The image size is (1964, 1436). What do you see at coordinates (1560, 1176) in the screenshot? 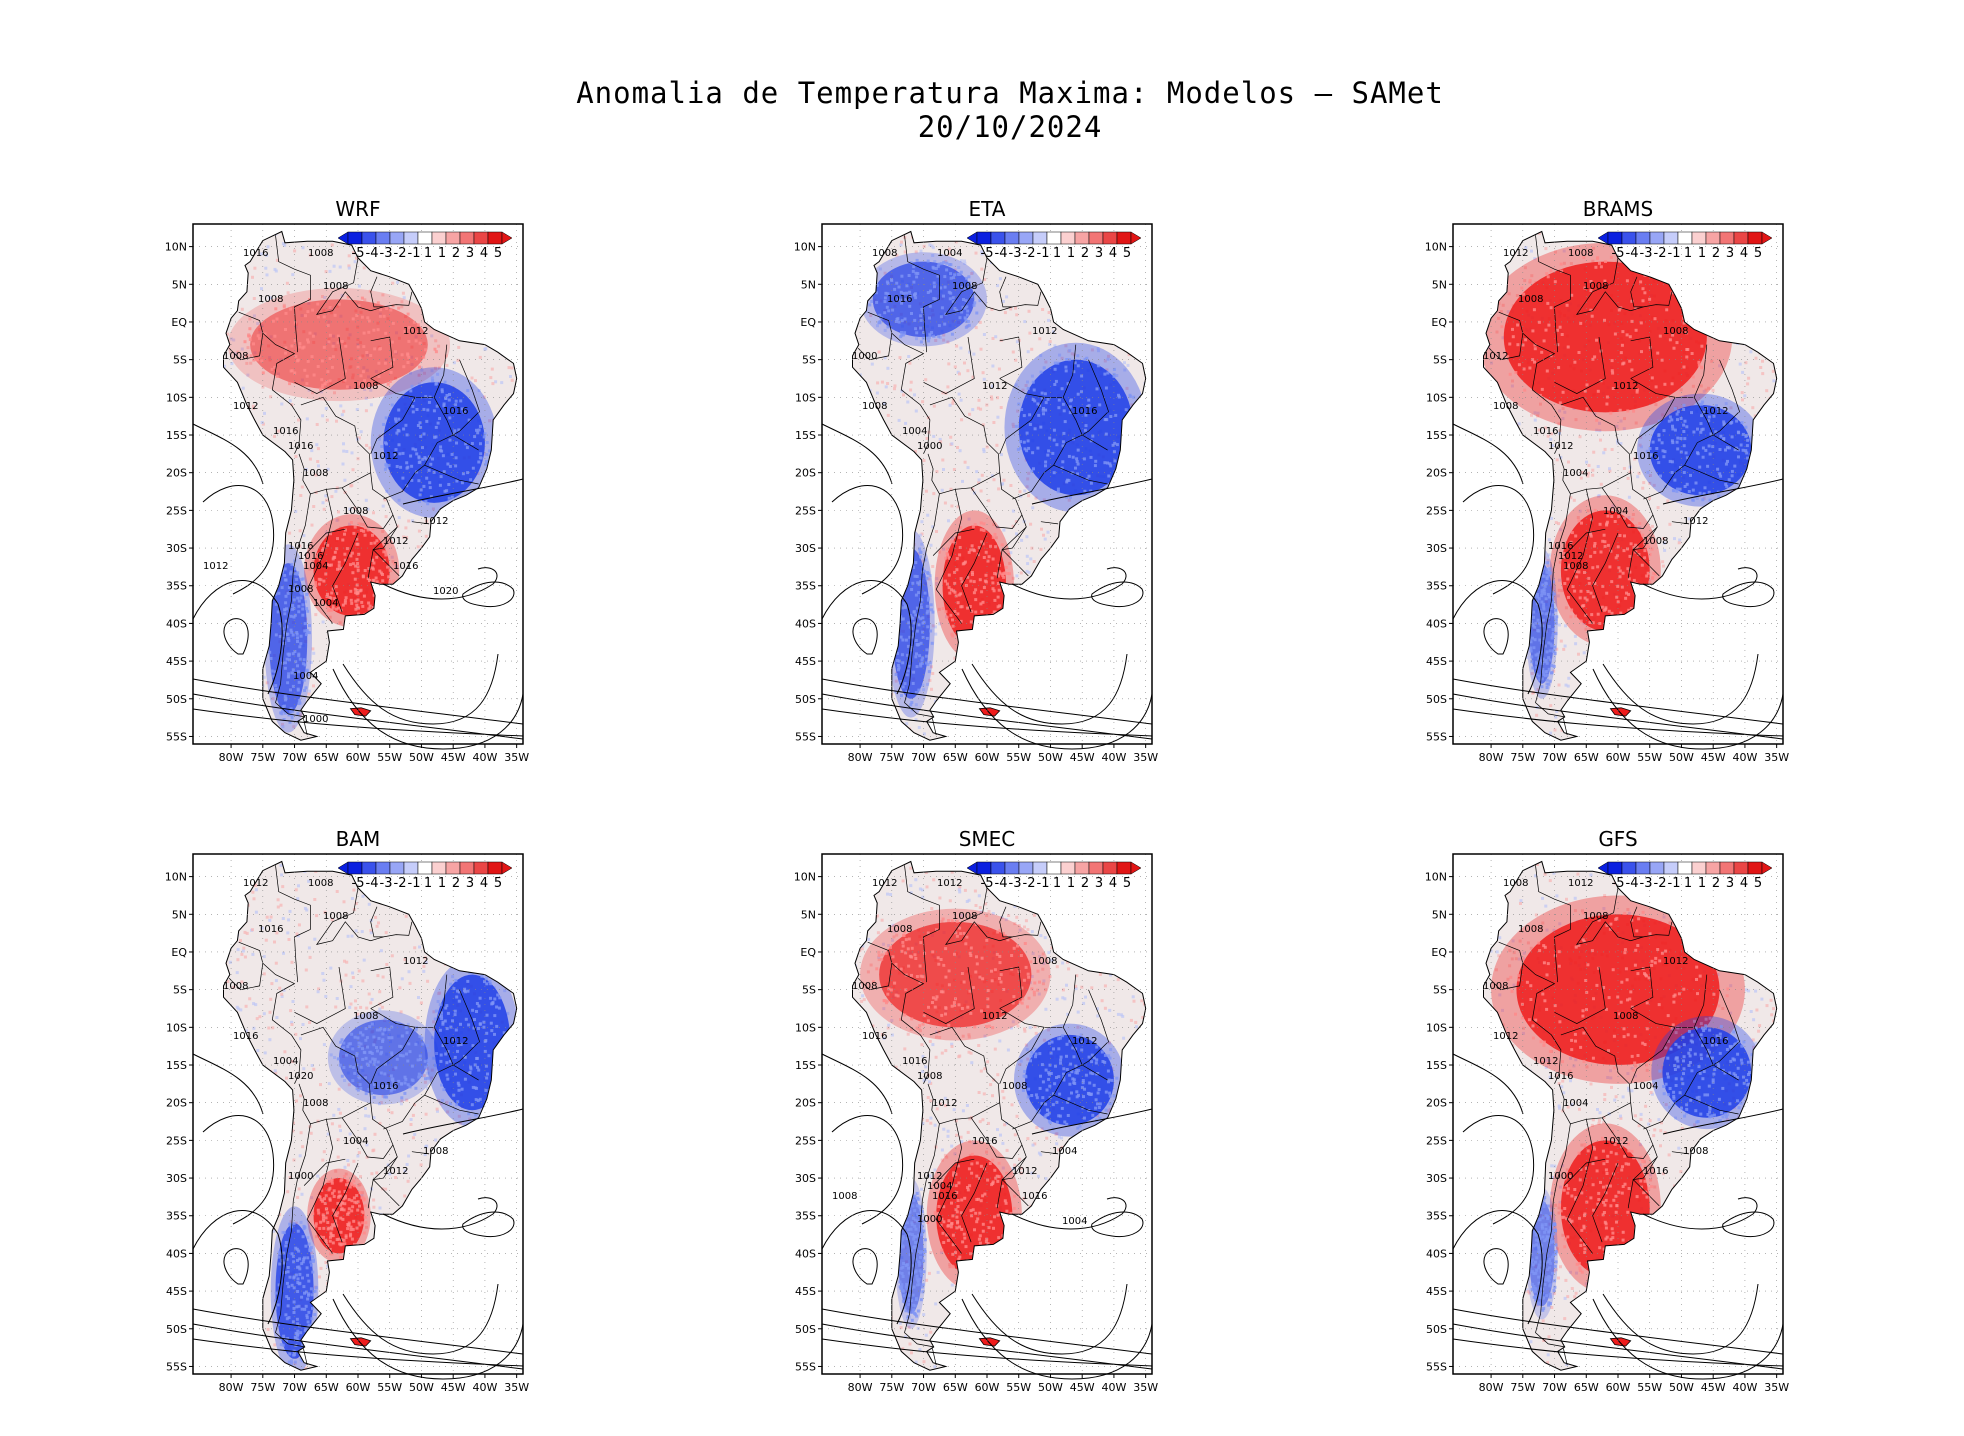
I see `isobar-label: 1000` at bounding box center [1560, 1176].